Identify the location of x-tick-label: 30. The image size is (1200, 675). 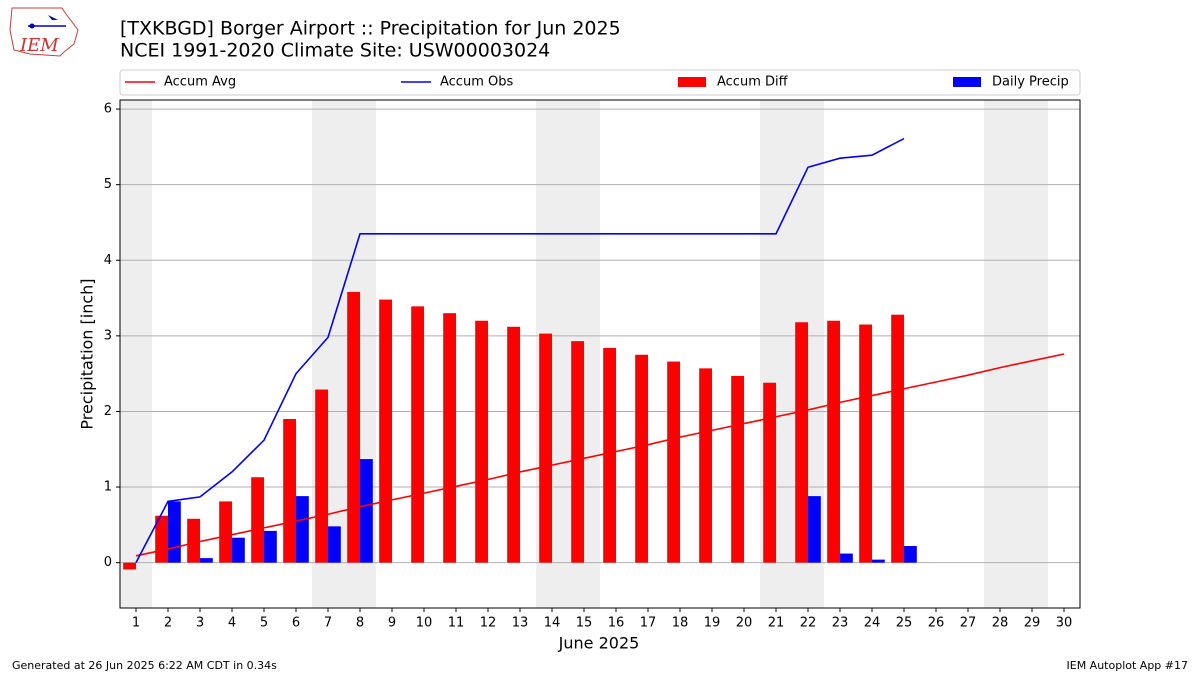
(1064, 623).